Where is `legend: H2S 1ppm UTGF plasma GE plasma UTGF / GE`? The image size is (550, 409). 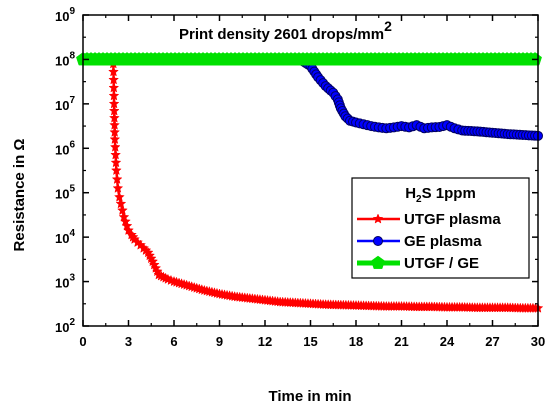
legend: H2S 1ppm UTGF plasma GE plasma UTGF / GE is located at coordinates (440, 228).